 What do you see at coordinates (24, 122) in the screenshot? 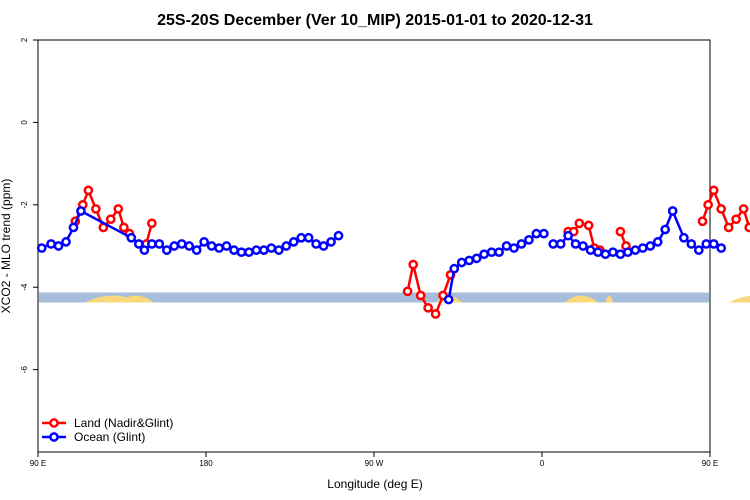
I see `y-tick-label: 0` at bounding box center [24, 122].